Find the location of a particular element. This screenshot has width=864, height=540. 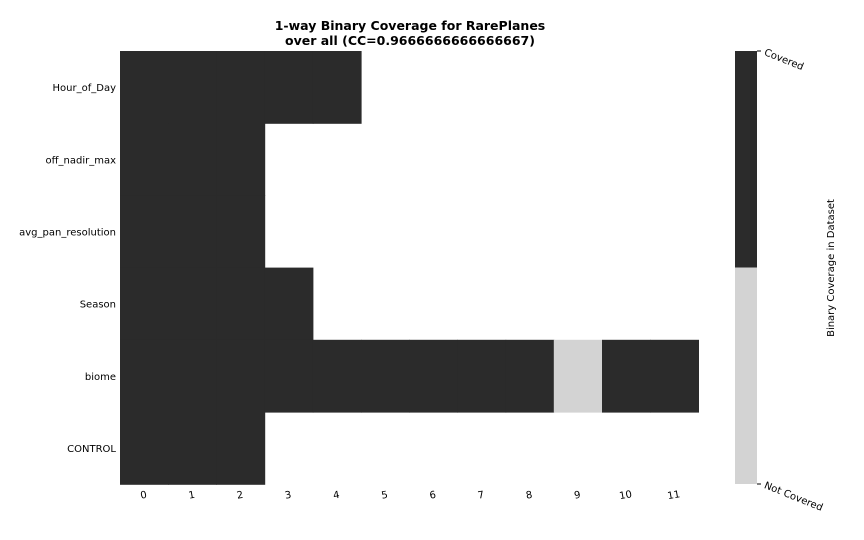

chart-title-line-1: 1-way Binary Coverage for RarePlanes is located at coordinates (410, 25).